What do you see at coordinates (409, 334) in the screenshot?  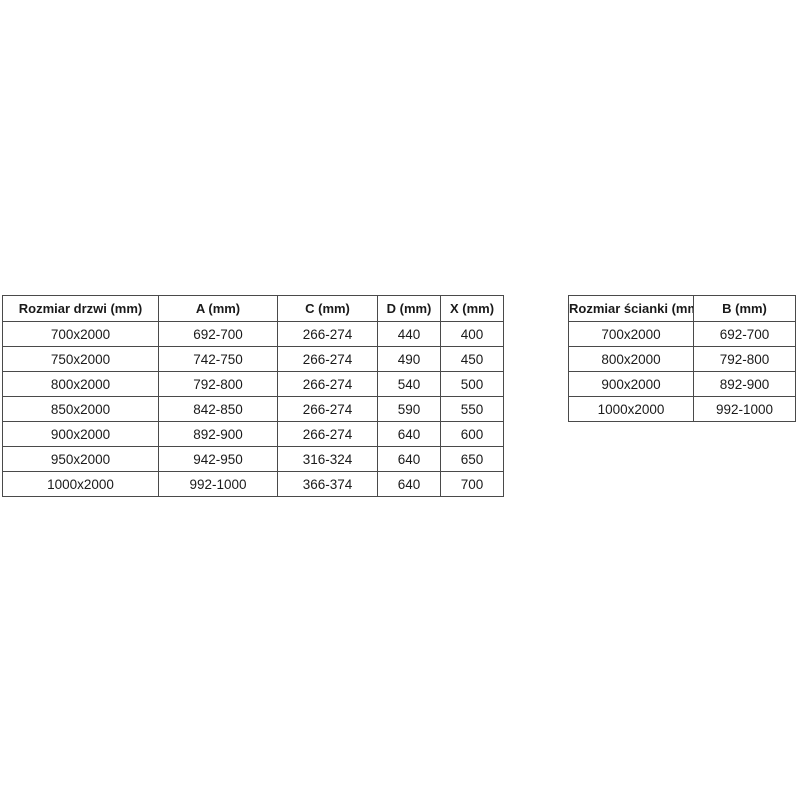 I see `table-cell: 440` at bounding box center [409, 334].